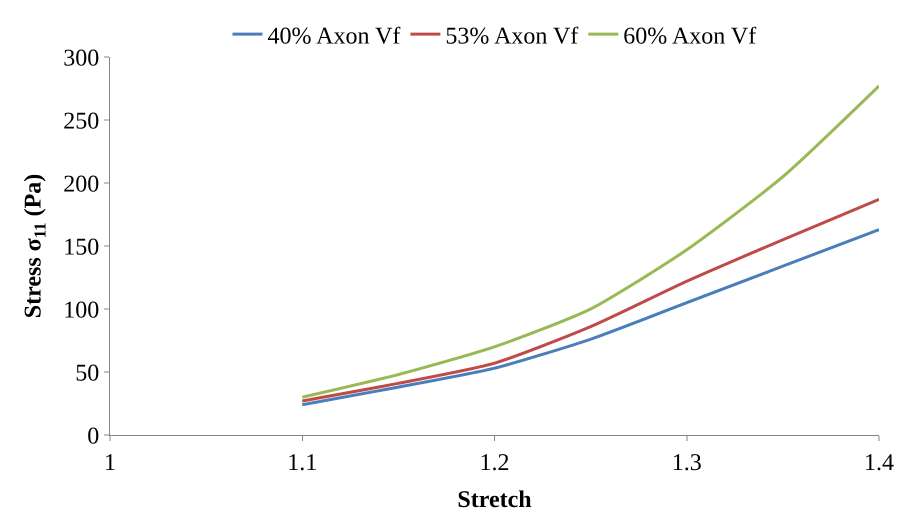  What do you see at coordinates (511, 36) in the screenshot?
I see `legend-label: 53% Axon Vf` at bounding box center [511, 36].